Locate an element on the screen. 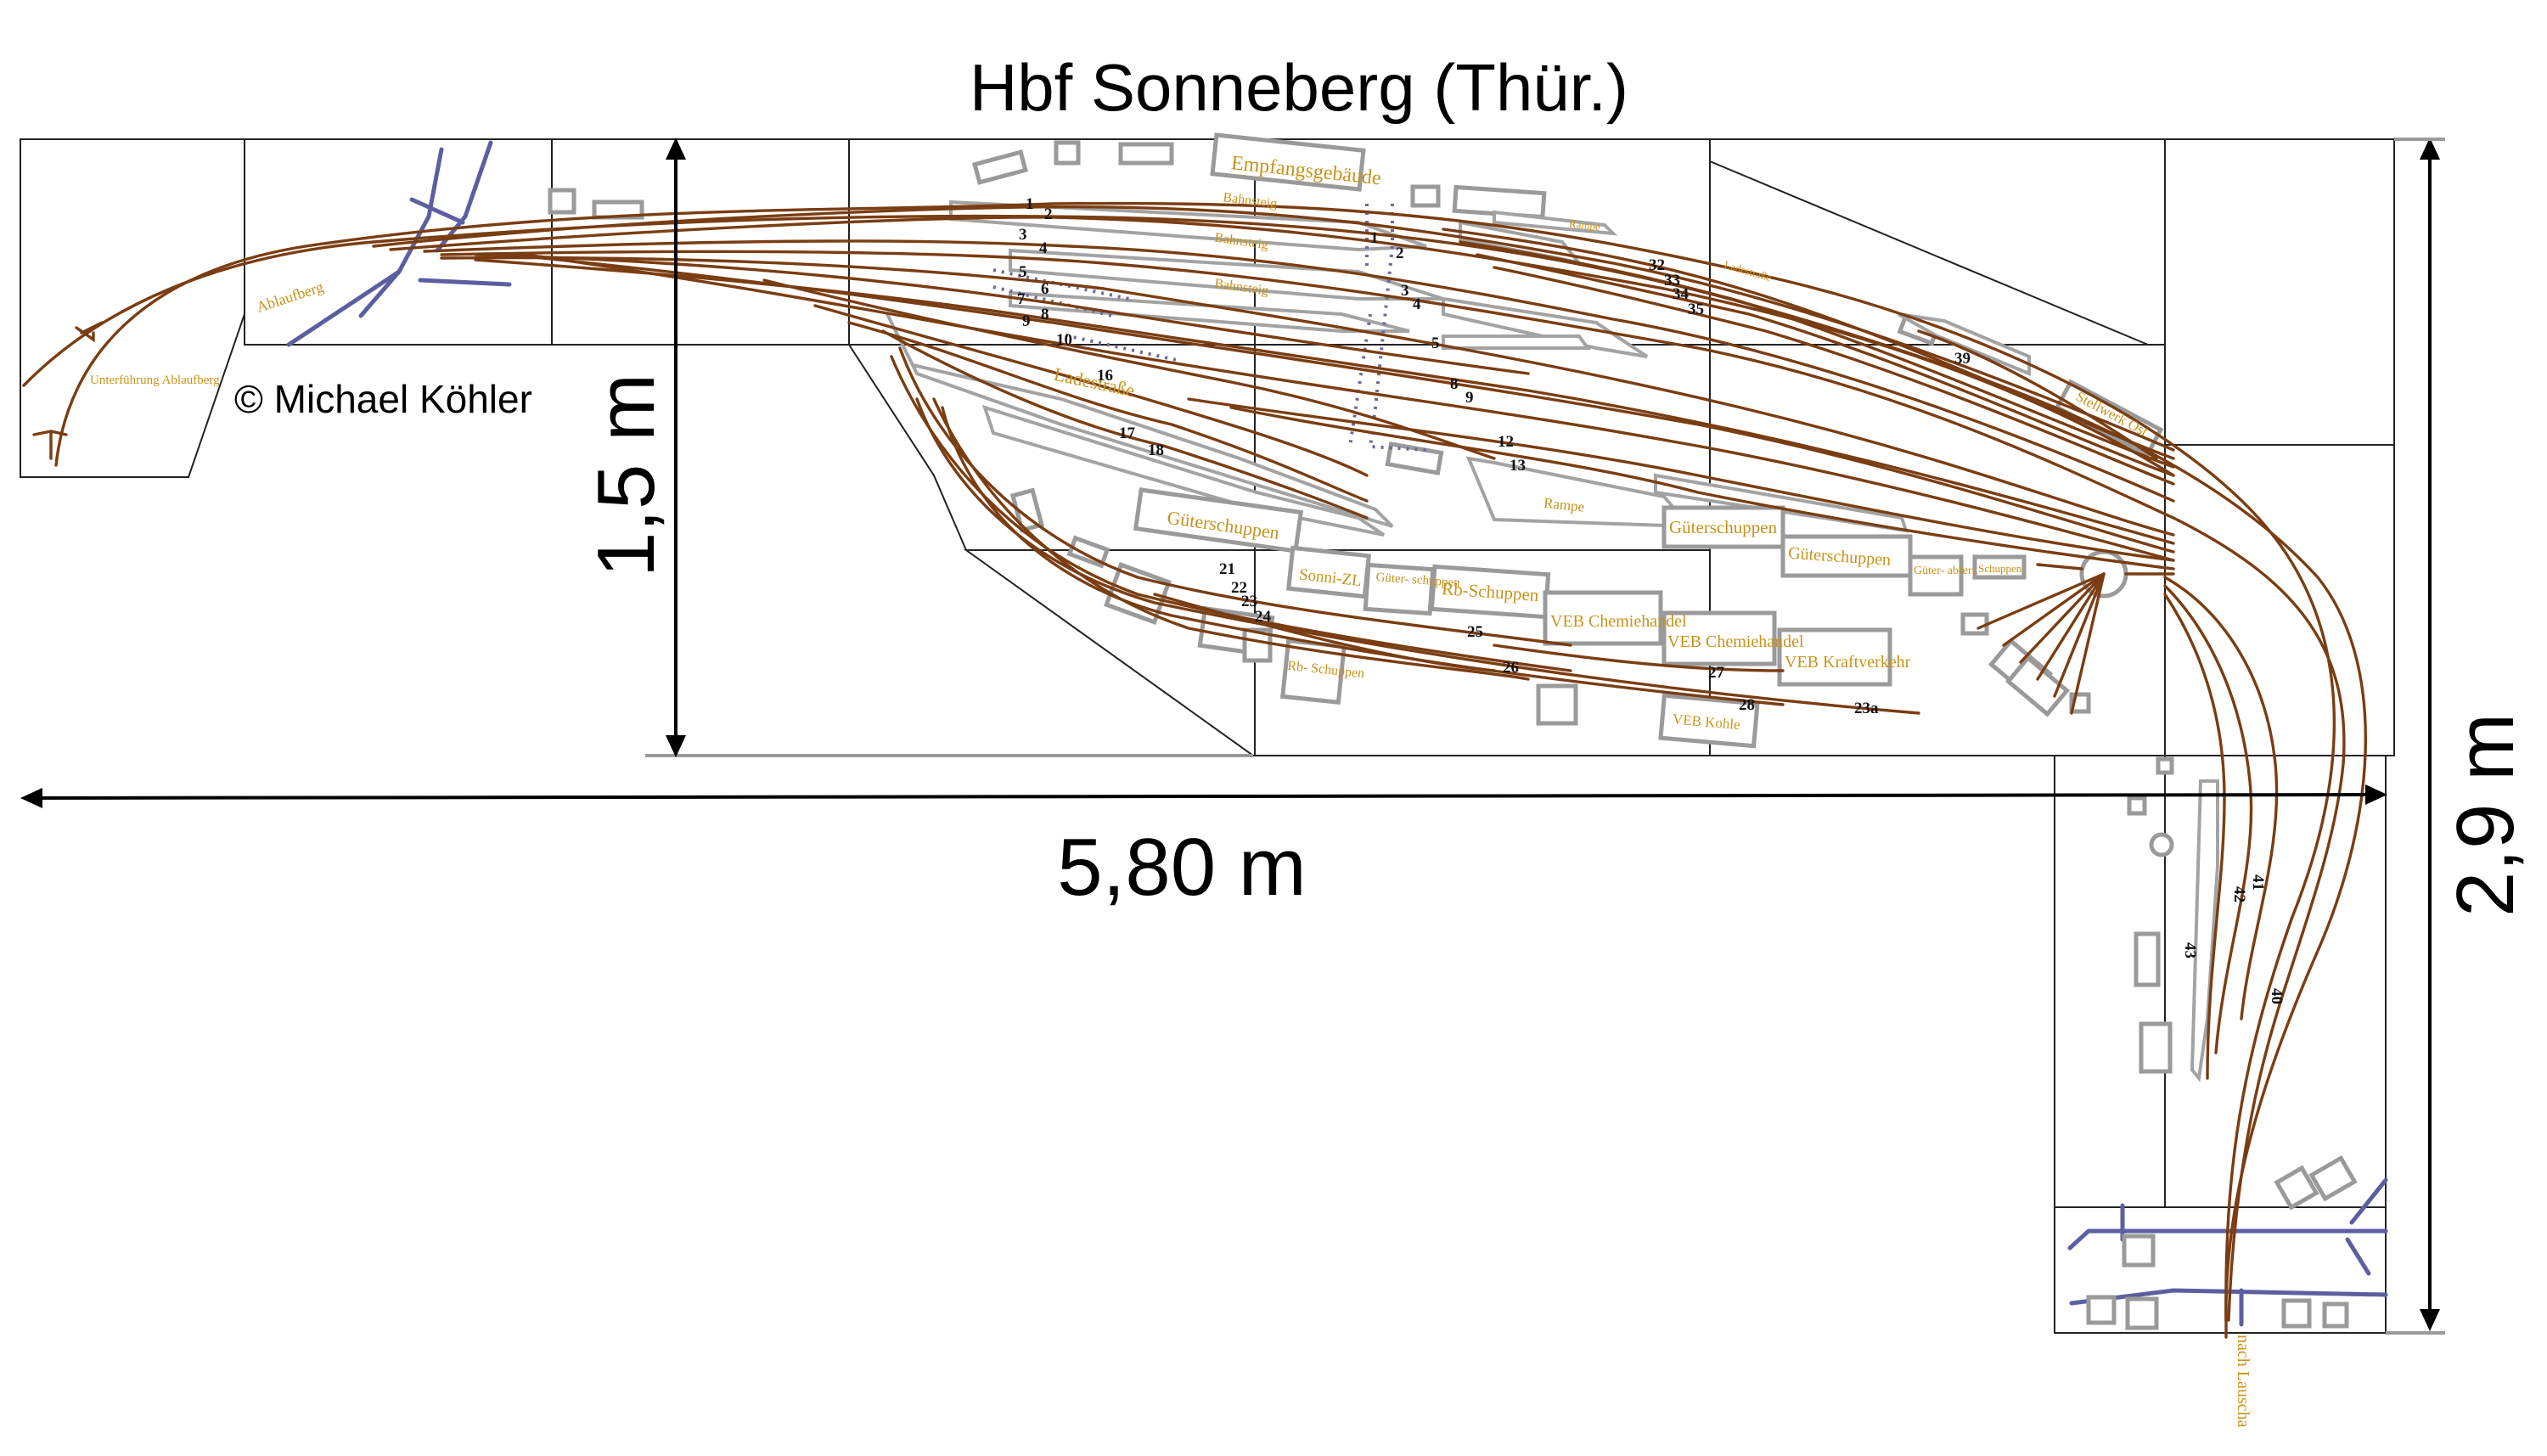  track-number: 21 is located at coordinates (1227, 569).